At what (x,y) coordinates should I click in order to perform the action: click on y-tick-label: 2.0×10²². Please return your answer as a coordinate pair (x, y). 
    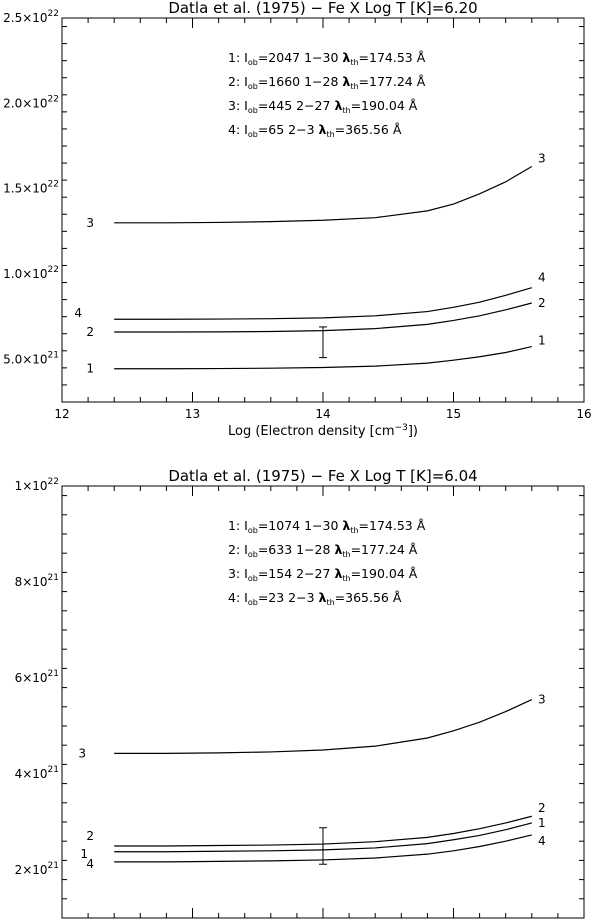
    Looking at the image, I should click on (31, 102).